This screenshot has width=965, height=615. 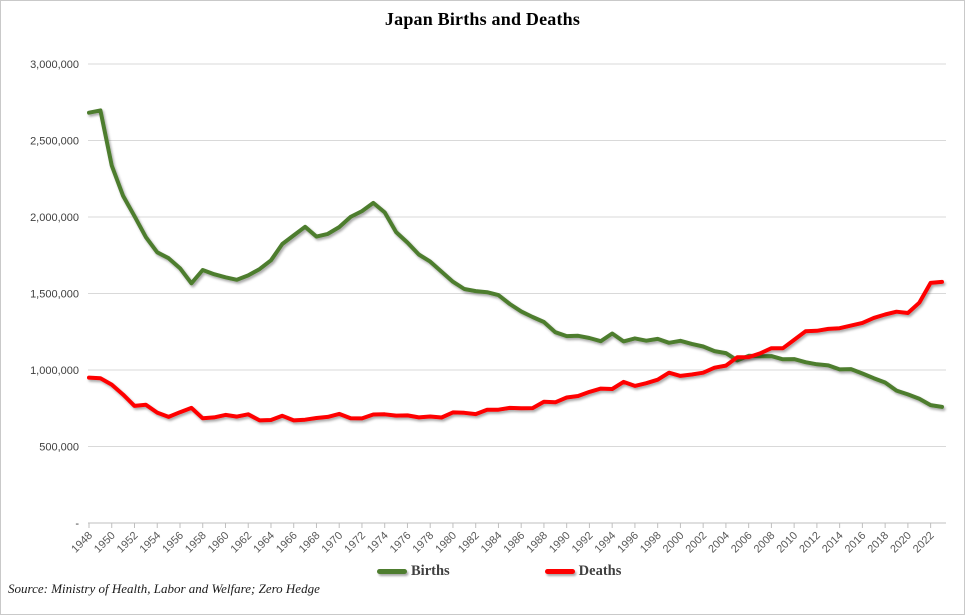 I want to click on x-axis-label: 2010, so click(x=787, y=543).